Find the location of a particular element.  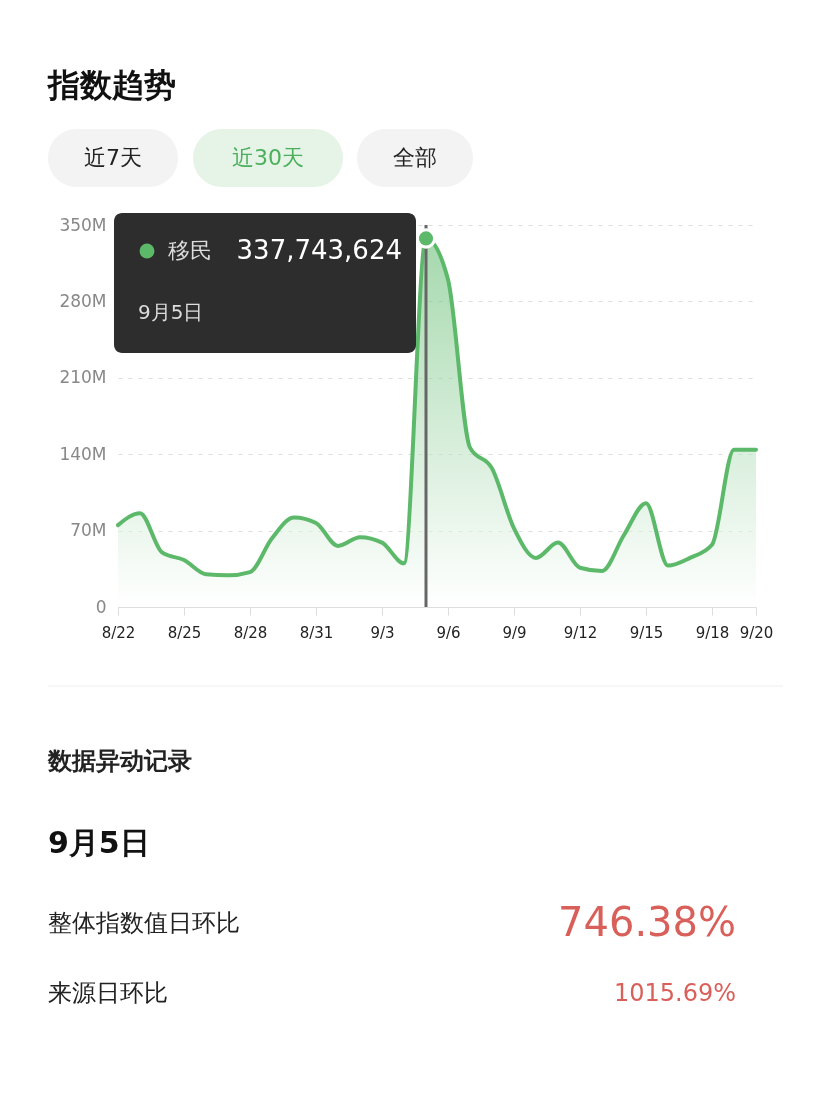

x-tick-label: 8/25 is located at coordinates (184, 632).